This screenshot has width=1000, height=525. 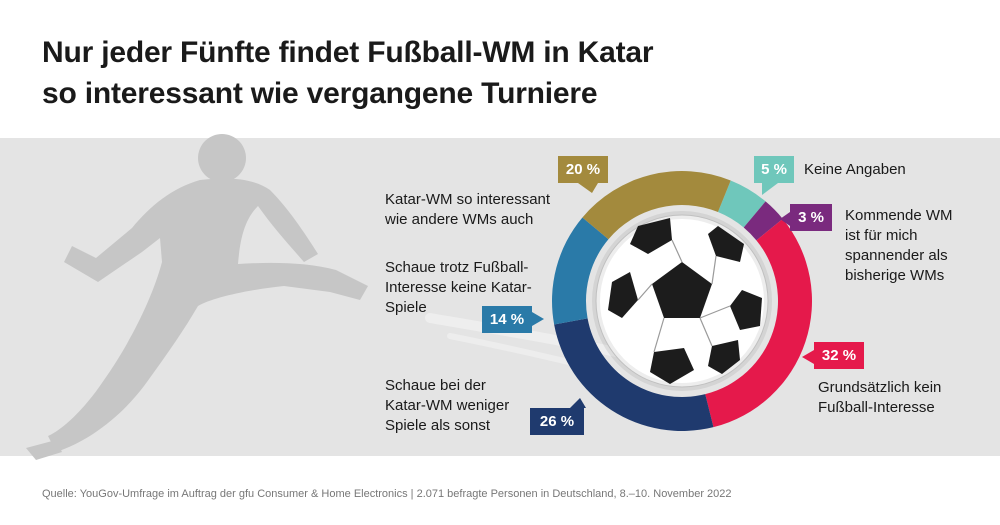 What do you see at coordinates (583, 169) in the screenshot?
I see `value-badge-so-interessant: 20 %` at bounding box center [583, 169].